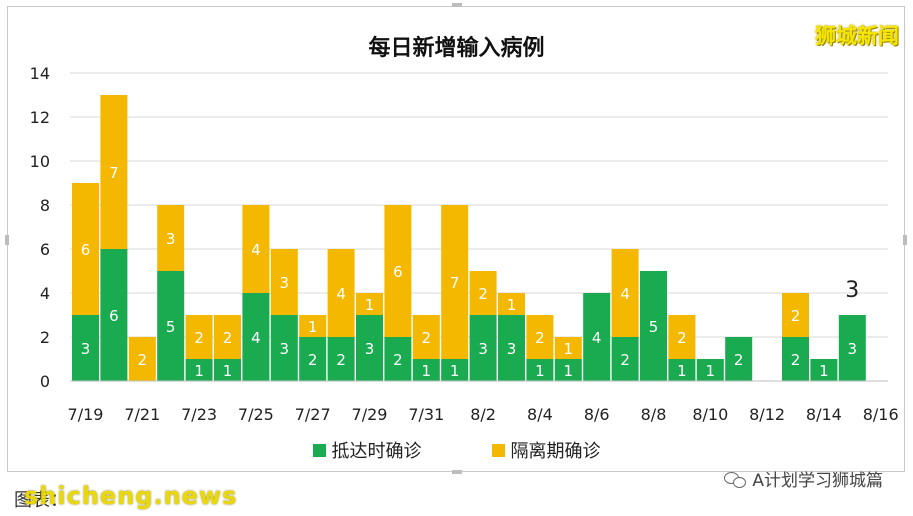 The height and width of the screenshot is (516, 913). What do you see at coordinates (817, 481) in the screenshot?
I see `account-name: A计划学习狮城篇` at bounding box center [817, 481].